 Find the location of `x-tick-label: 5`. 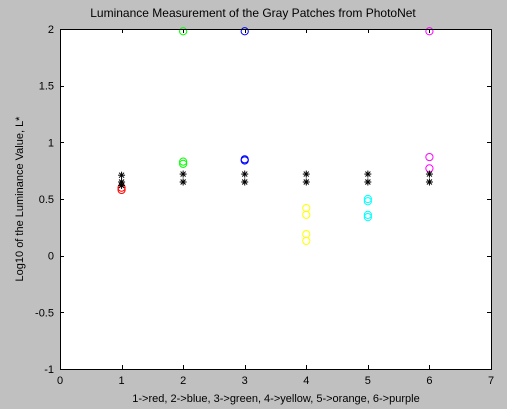

x-tick-label: 5 is located at coordinates (368, 381).